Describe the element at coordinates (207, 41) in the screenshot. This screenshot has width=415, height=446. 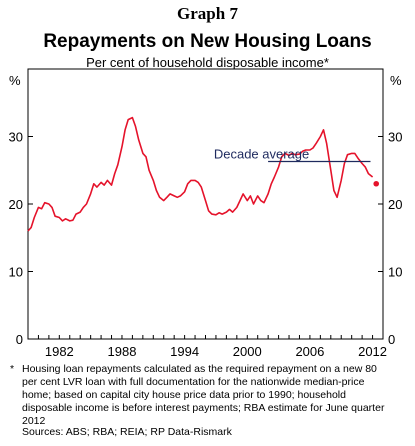
I see `chart-title: Repayments on New Housing Loans` at that location.